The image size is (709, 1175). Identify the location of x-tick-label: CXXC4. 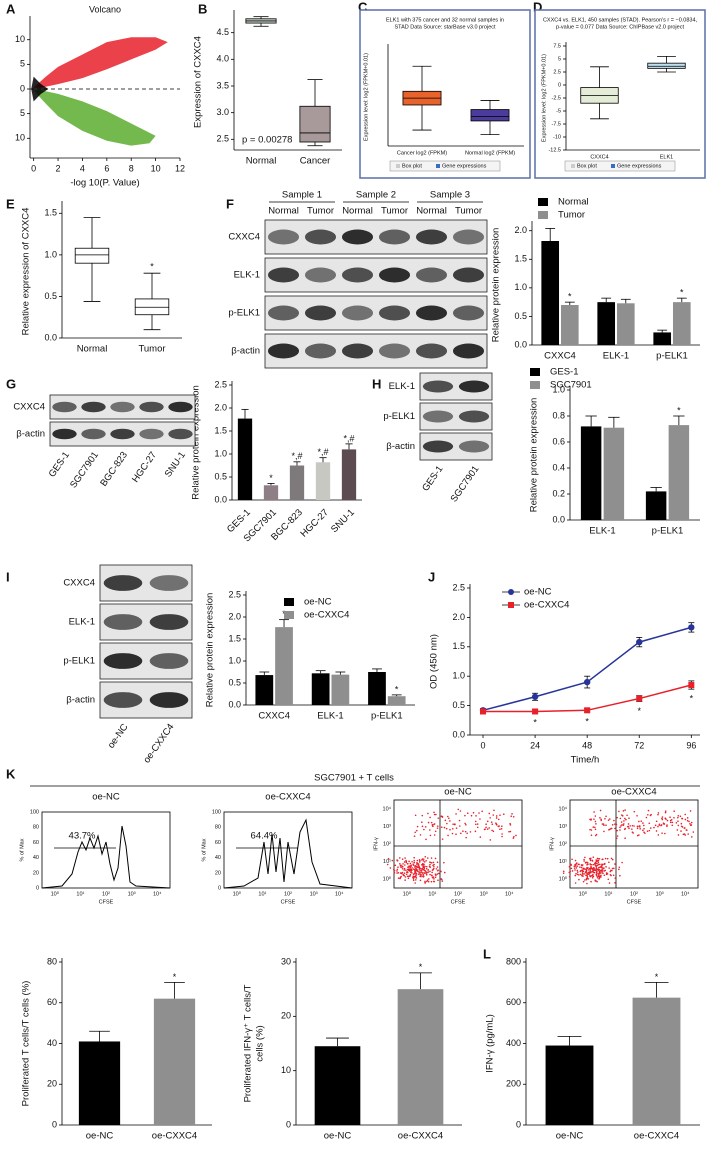
(274, 716).